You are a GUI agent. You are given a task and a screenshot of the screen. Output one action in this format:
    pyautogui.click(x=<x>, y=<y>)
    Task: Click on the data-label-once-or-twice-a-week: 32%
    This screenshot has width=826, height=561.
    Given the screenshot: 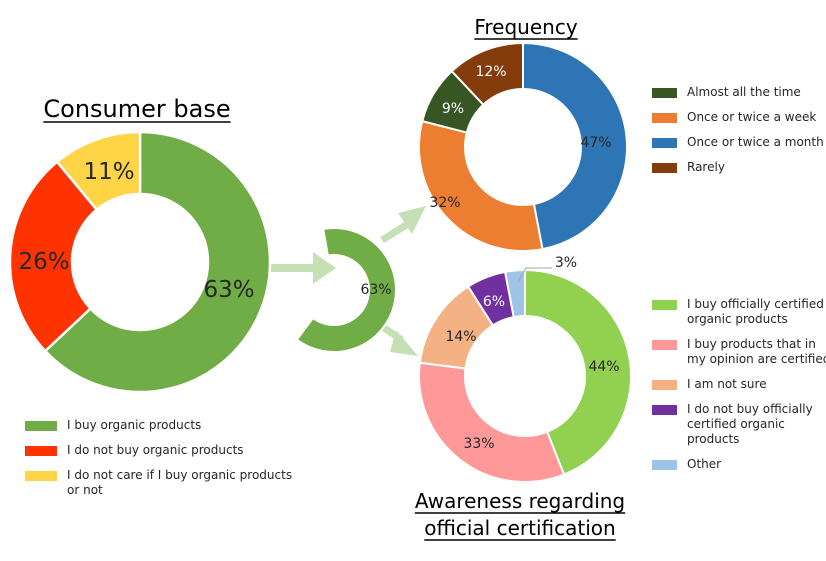 What is the action you would take?
    pyautogui.click(x=444, y=203)
    